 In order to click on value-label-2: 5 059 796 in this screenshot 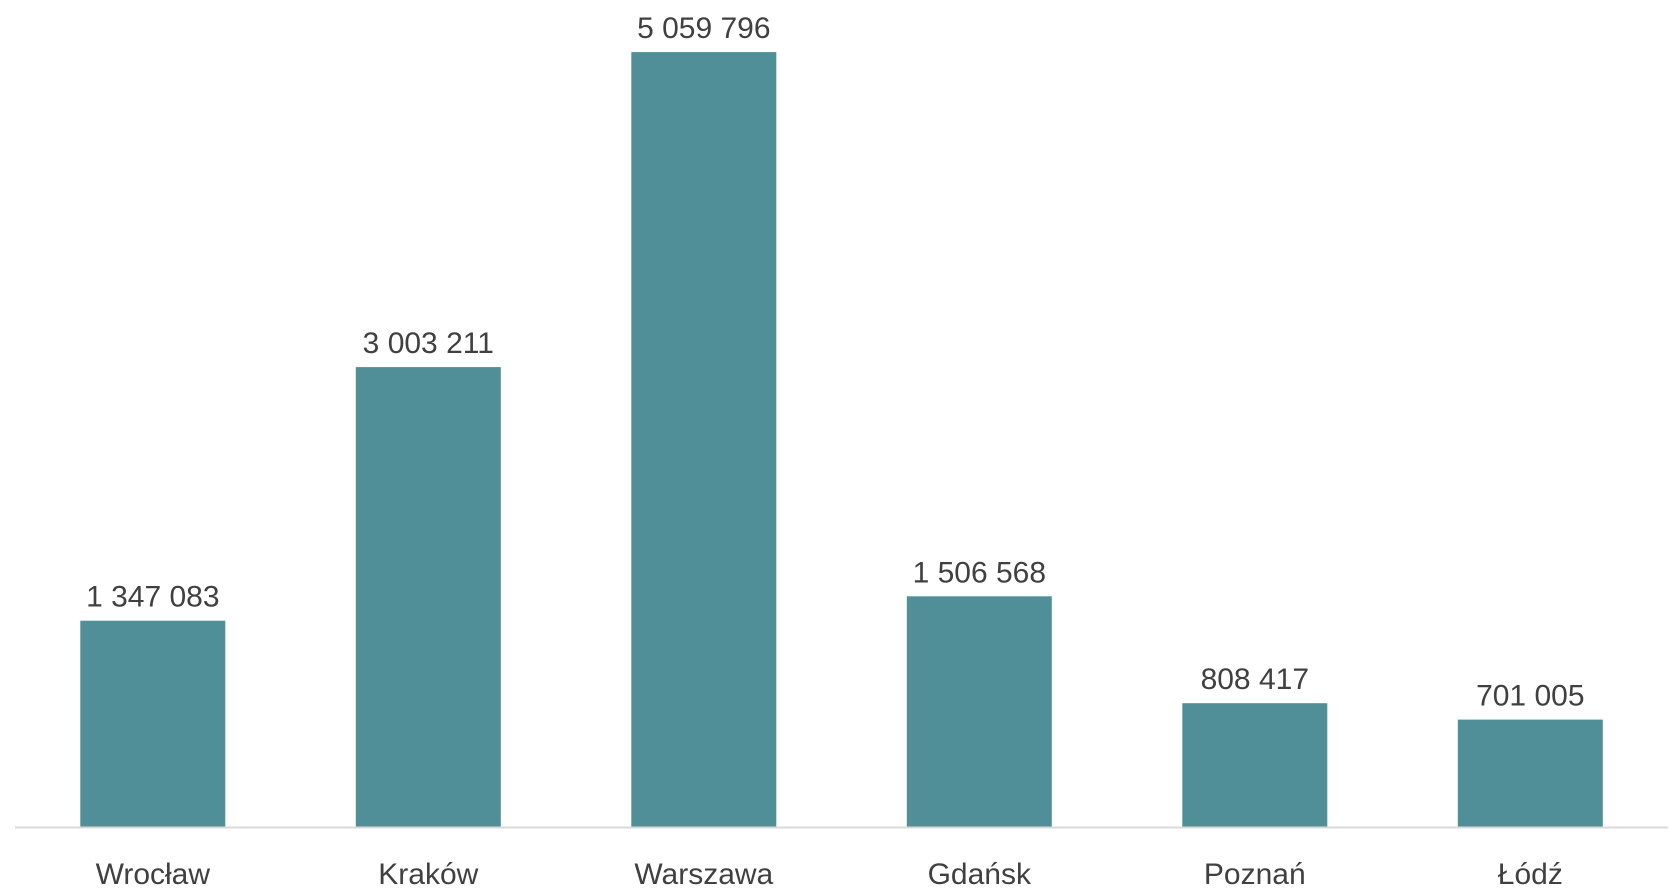, I will do `click(703, 28)`.